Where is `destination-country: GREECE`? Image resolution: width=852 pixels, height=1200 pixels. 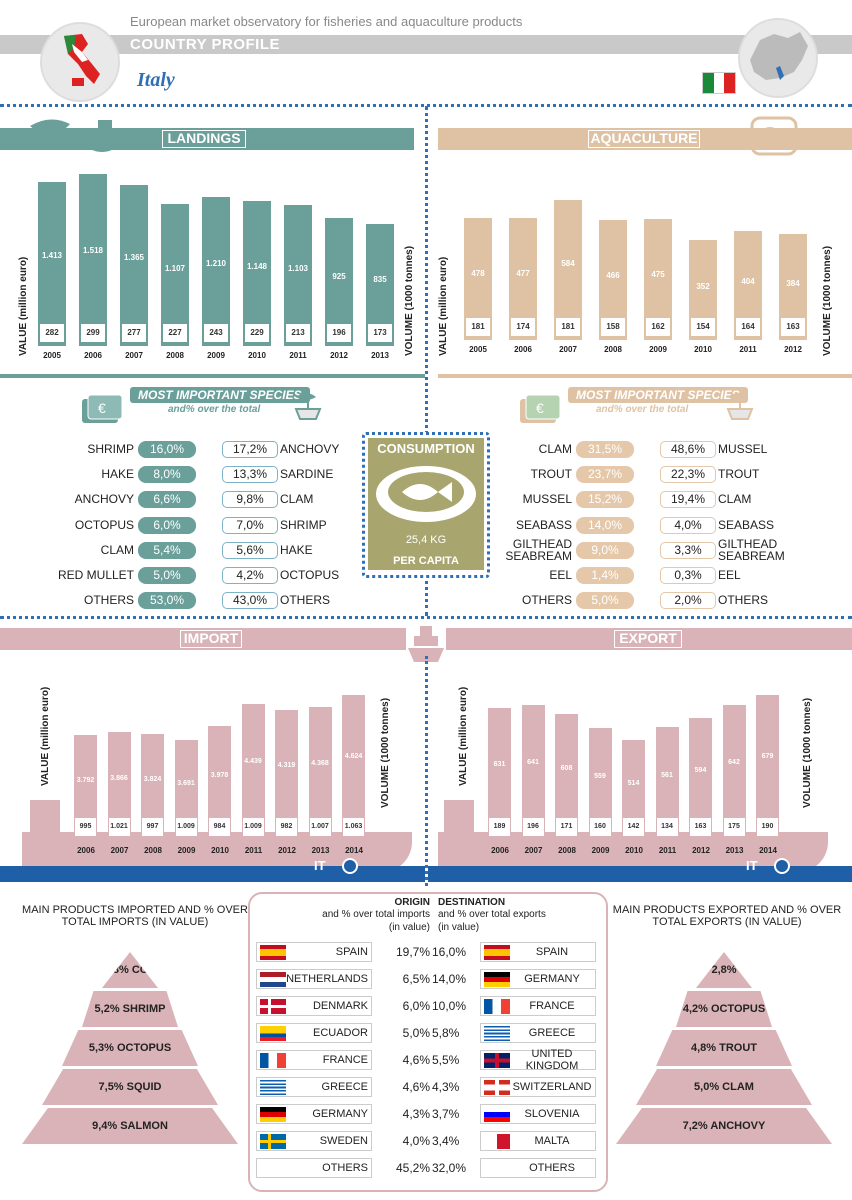
destination-country: GREECE is located at coordinates (552, 1033).